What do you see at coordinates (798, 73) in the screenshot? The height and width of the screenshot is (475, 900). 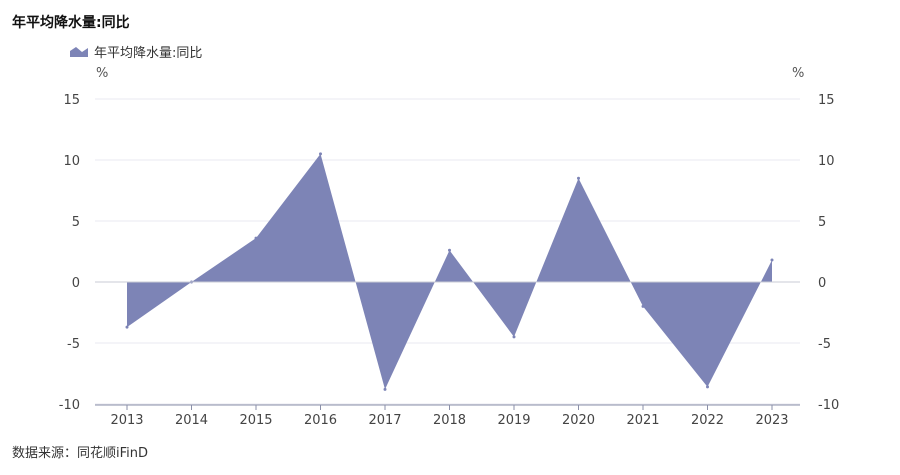 I see `right-axis-unit: %` at bounding box center [798, 73].